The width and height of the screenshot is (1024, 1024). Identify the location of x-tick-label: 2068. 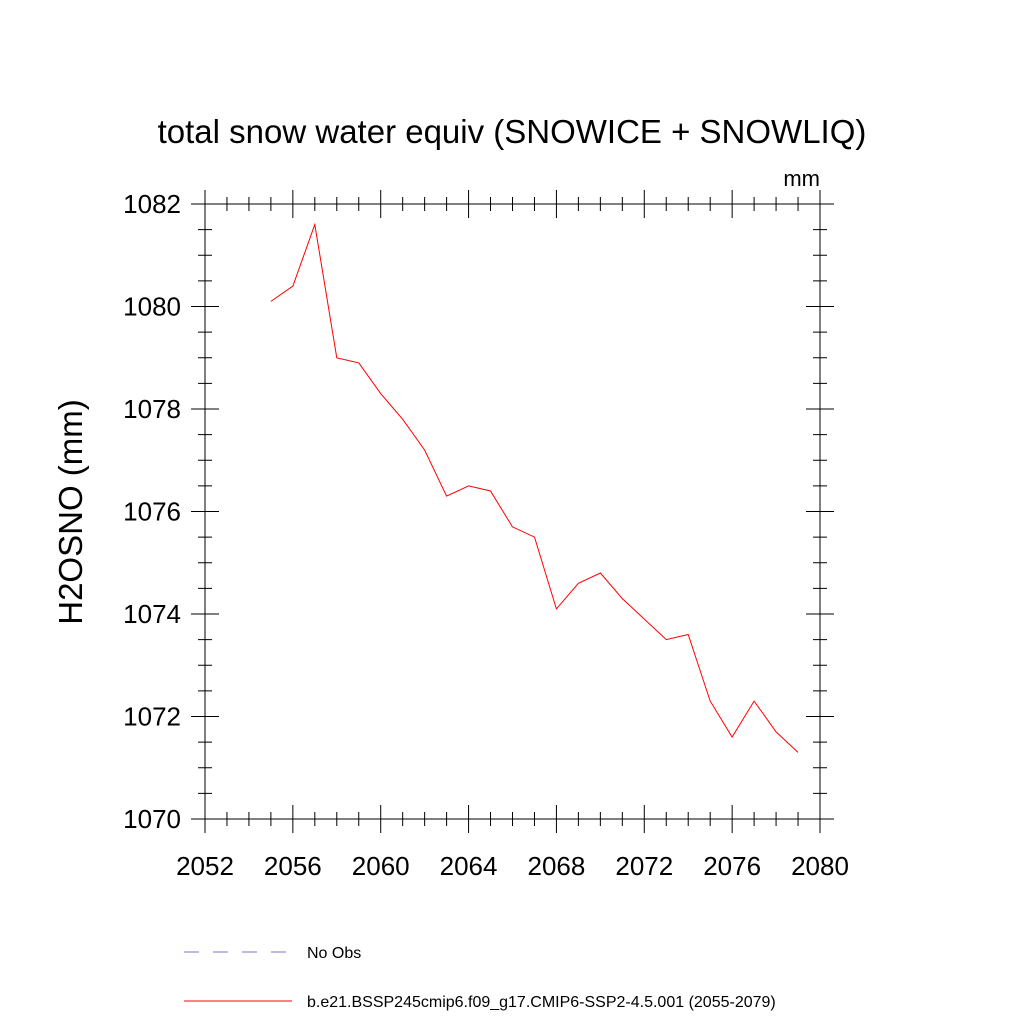
(557, 866).